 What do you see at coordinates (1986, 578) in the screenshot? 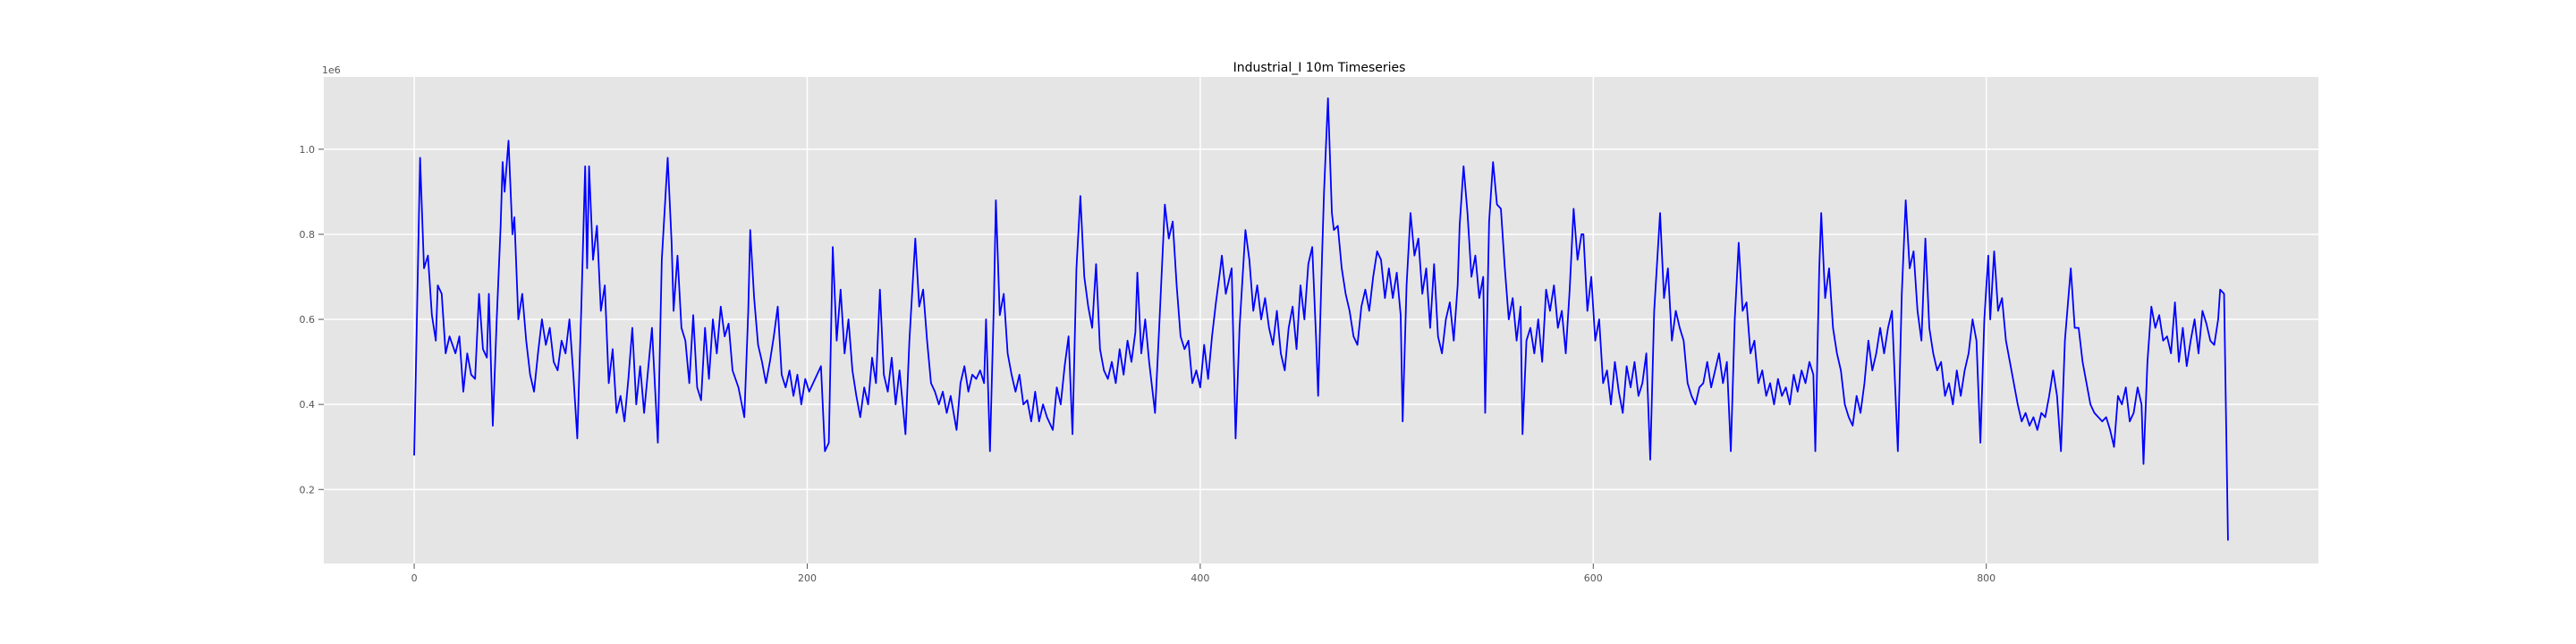
I see `x-tick-label: 800` at bounding box center [1986, 578].